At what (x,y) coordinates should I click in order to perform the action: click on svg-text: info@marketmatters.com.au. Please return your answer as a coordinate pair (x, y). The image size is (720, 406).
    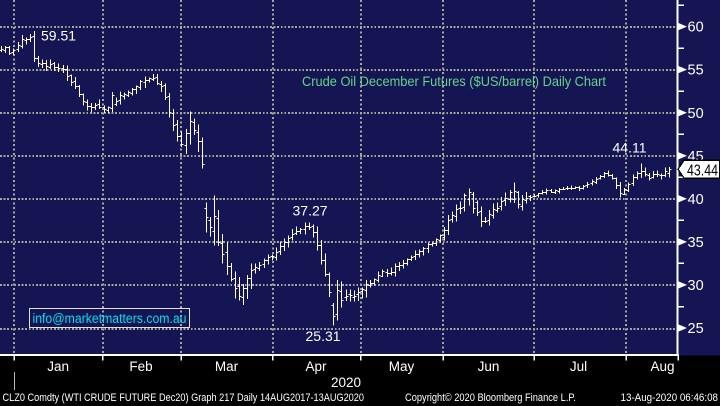
    Looking at the image, I should click on (110, 318).